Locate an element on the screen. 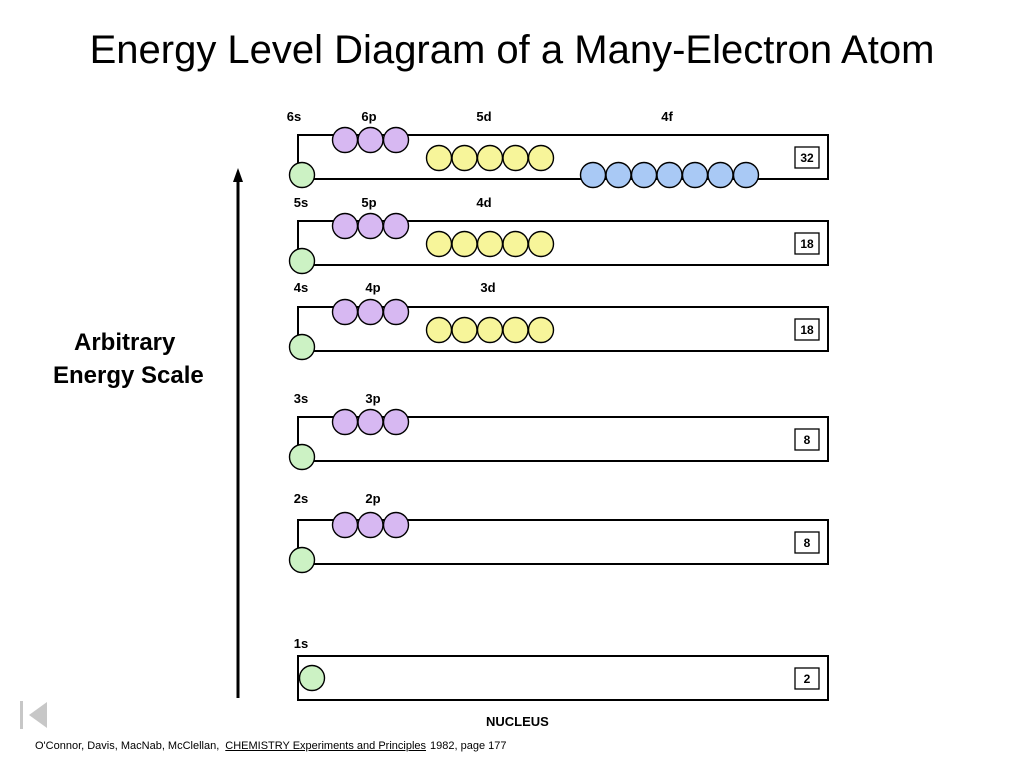 This screenshot has height=768, width=1024. sublevel-label-2s: 2s is located at coordinates (301, 498).